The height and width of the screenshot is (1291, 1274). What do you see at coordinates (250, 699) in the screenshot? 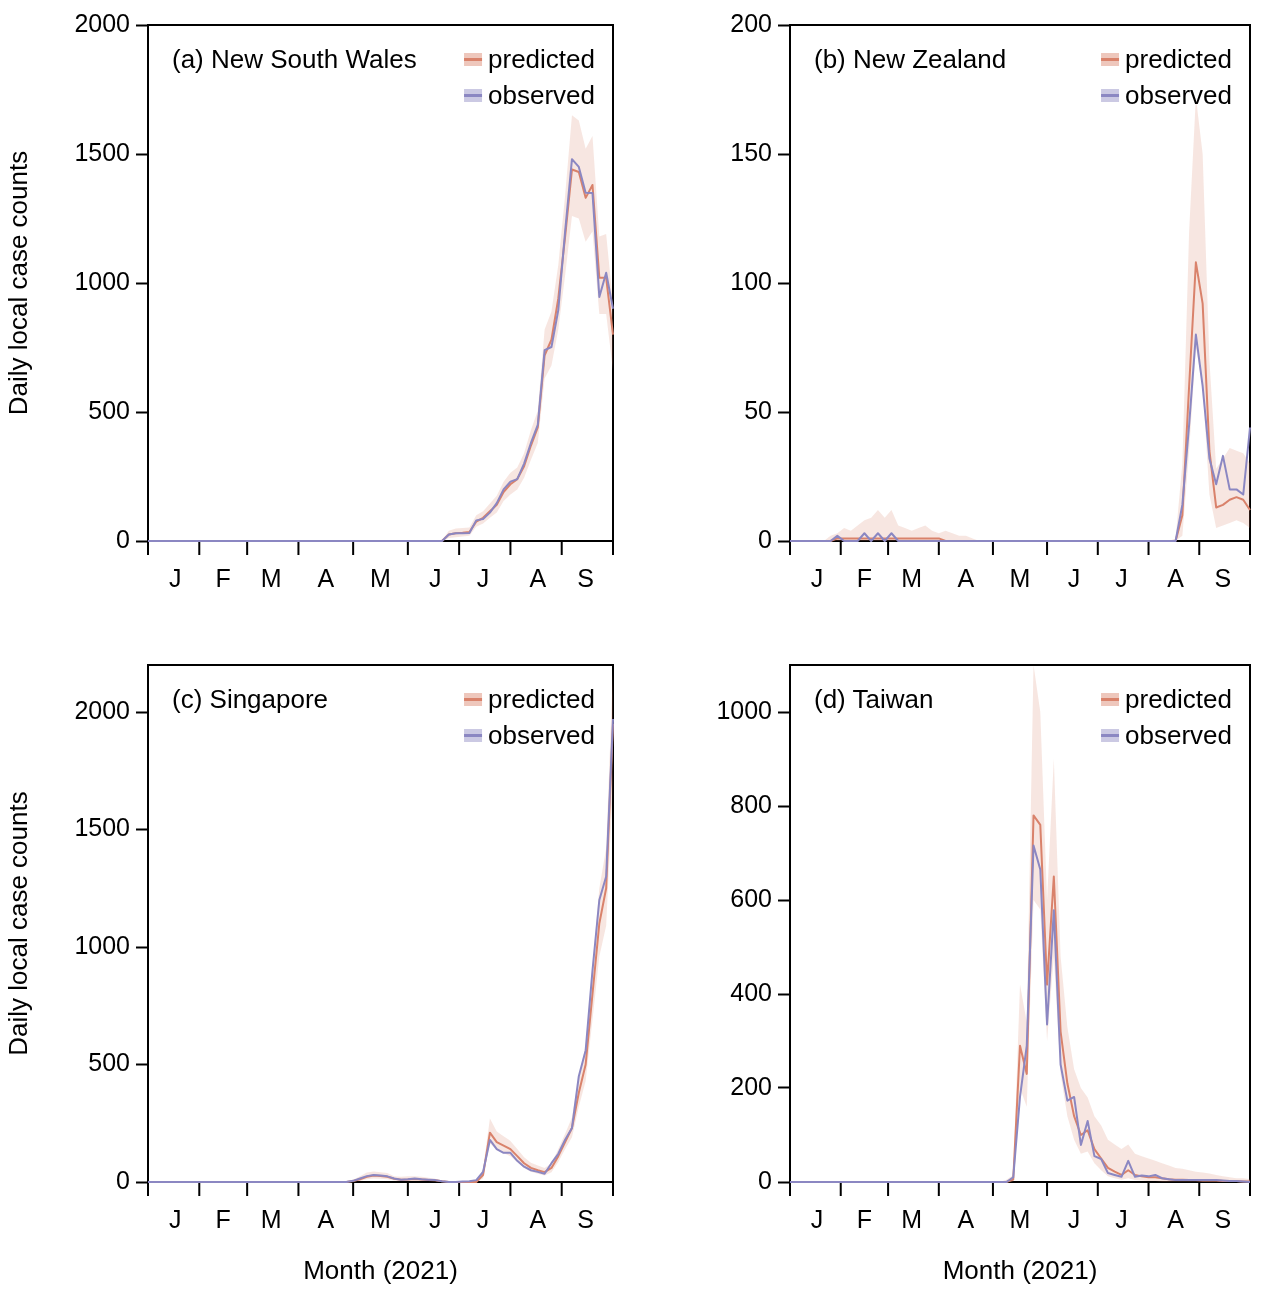
I see `text: (c) Singapore` at bounding box center [250, 699].